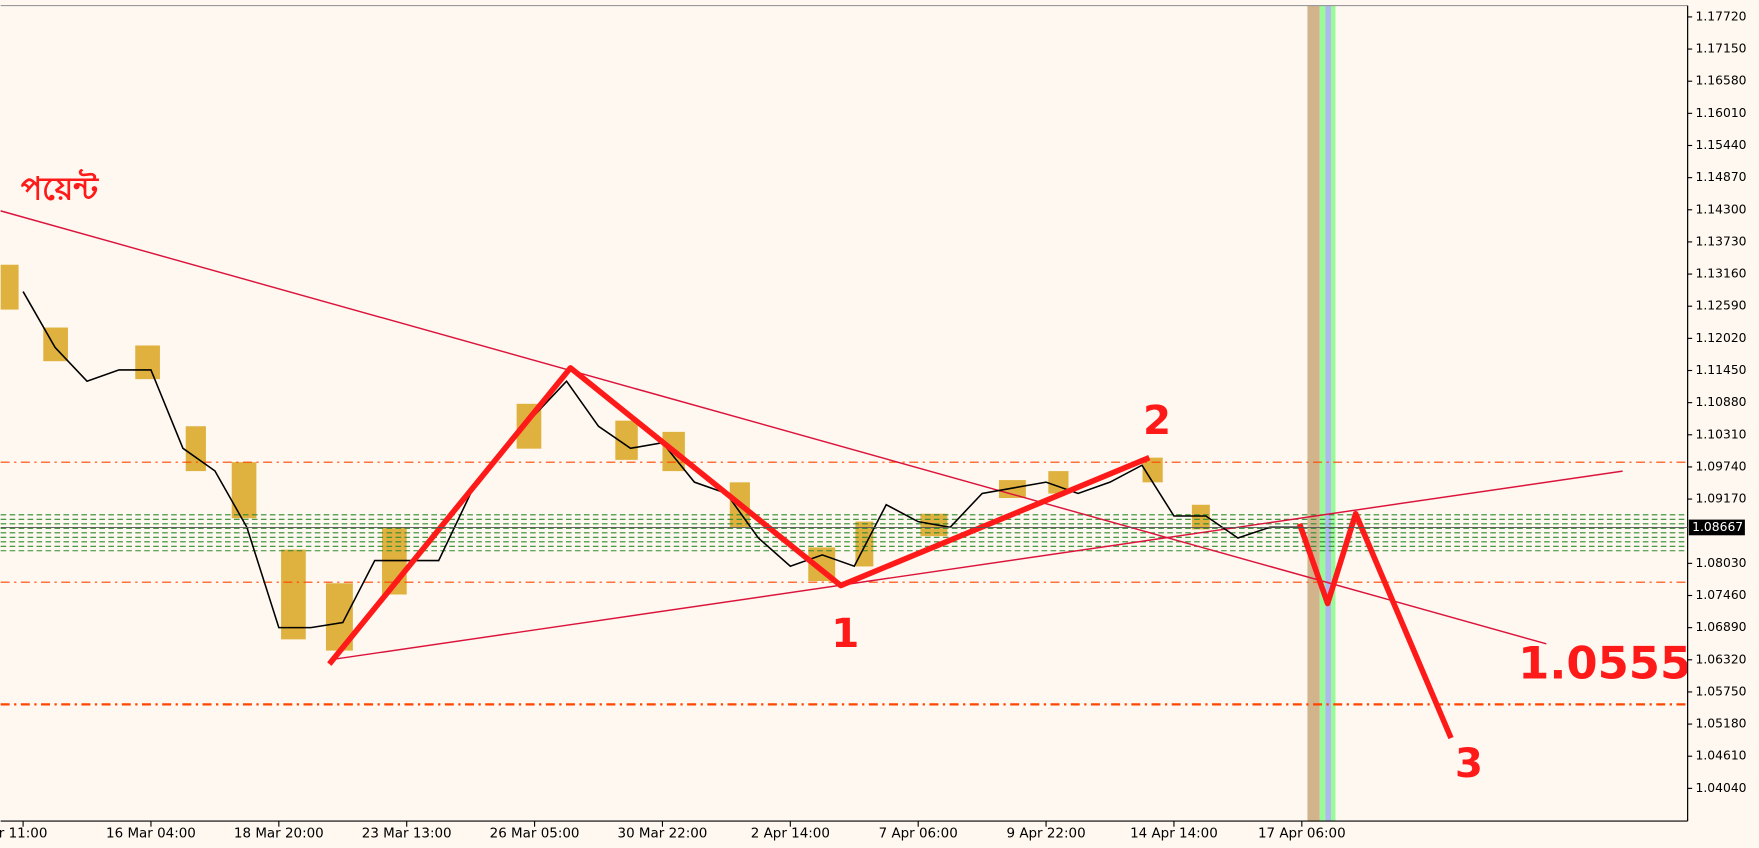 Image resolution: width=1759 pixels, height=848 pixels. I want to click on y-tick-label: 1.09170, so click(1721, 499).